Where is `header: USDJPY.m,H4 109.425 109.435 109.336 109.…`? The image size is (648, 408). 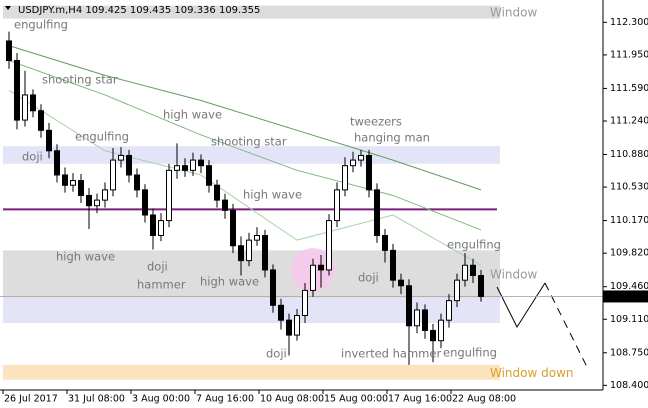 header: USDJPY.m,H4 109.425 109.435 109.336 109.… is located at coordinates (139, 10).